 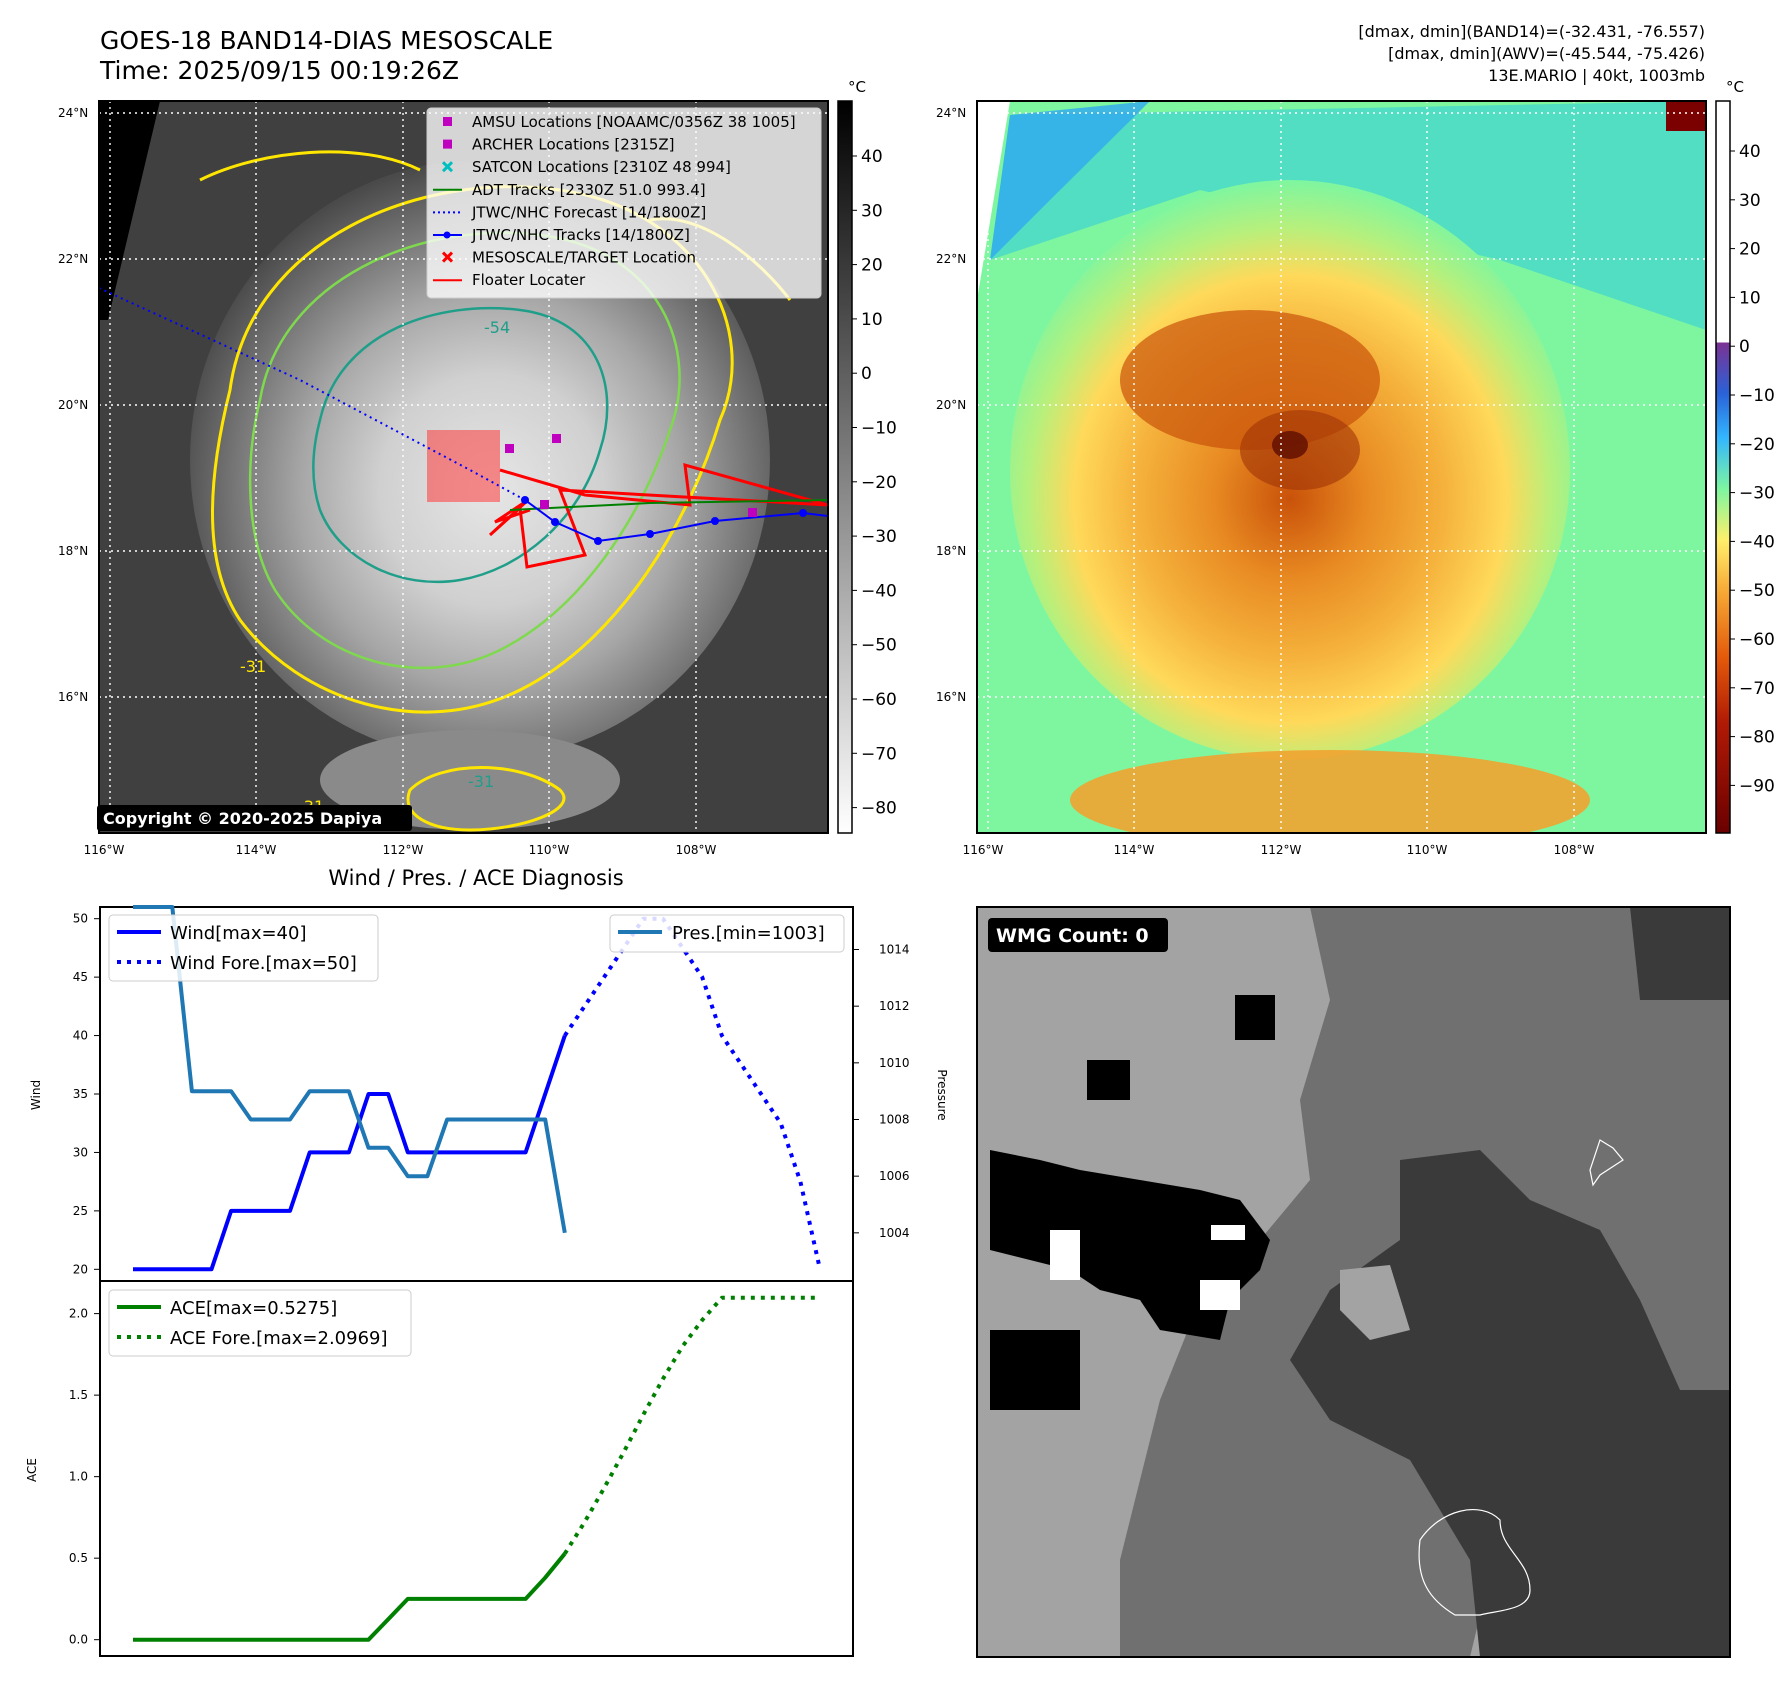 I want to click on axis-tick-label: 35, so click(x=80, y=1094).